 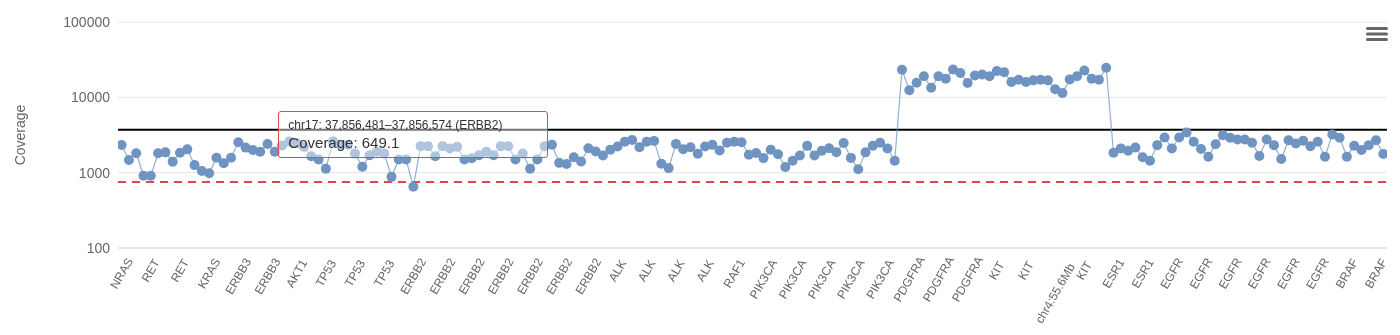 I want to click on y-tick-label: 100000, so click(x=87, y=21).